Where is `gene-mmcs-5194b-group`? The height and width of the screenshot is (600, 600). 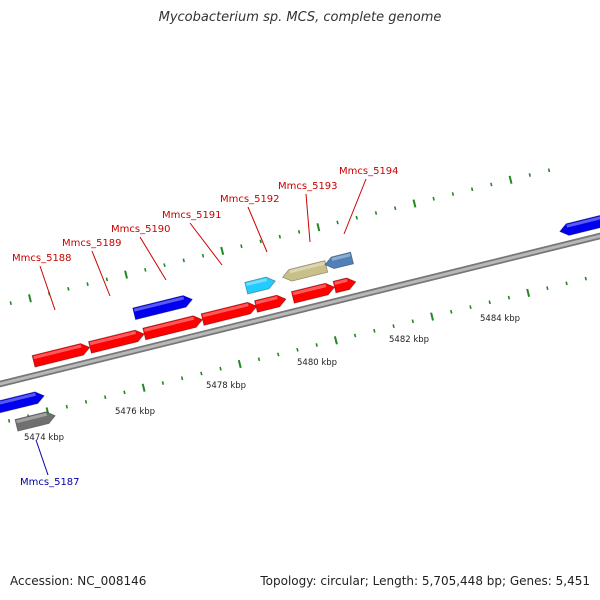
gene-mmcs-5194b-group is located at coordinates (339, 260).